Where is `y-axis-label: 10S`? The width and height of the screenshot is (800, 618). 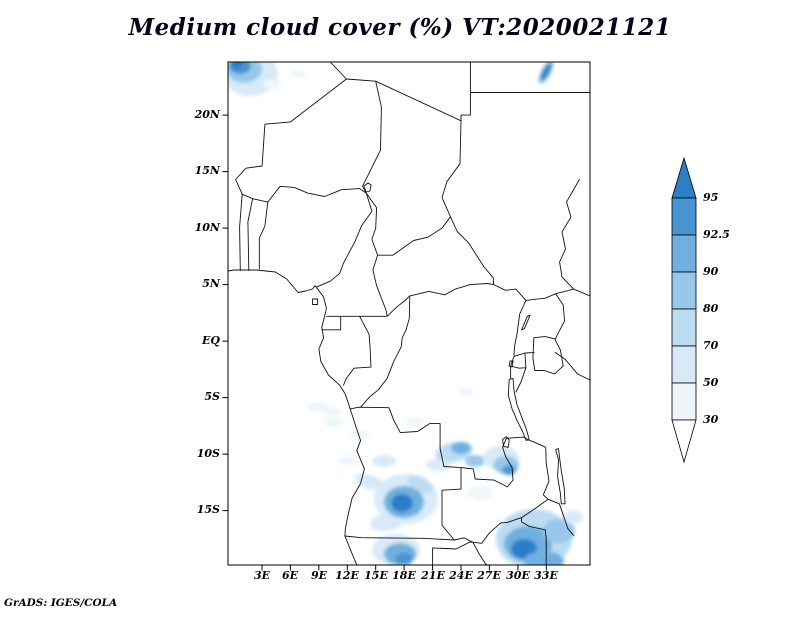
y-axis-label: 10S is located at coordinates (208, 453).